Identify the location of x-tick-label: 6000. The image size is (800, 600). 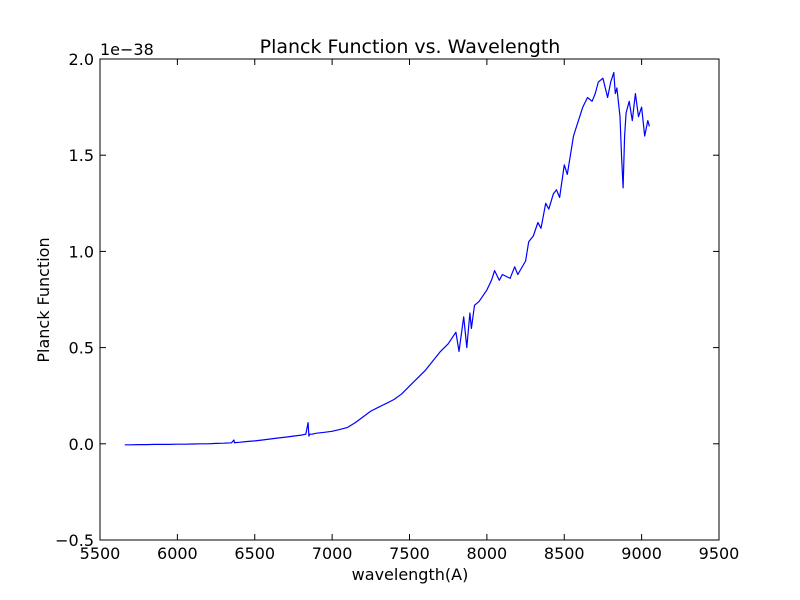
(177, 553).